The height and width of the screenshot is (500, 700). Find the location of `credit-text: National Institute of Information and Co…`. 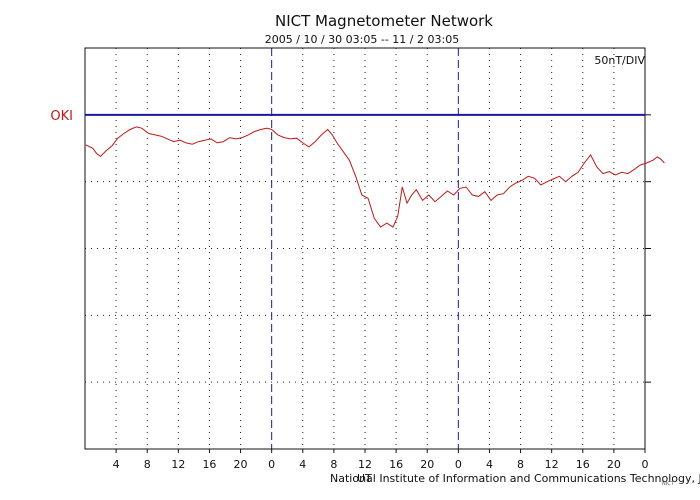

credit-text: National Institute of Information and Co… is located at coordinates (515, 478).